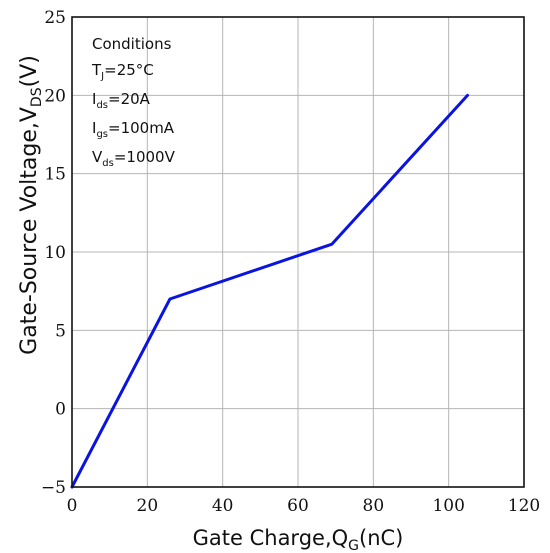 This screenshot has height=553, width=550. Describe the element at coordinates (55, 18) in the screenshot. I see `y-tick-label: 25` at that location.